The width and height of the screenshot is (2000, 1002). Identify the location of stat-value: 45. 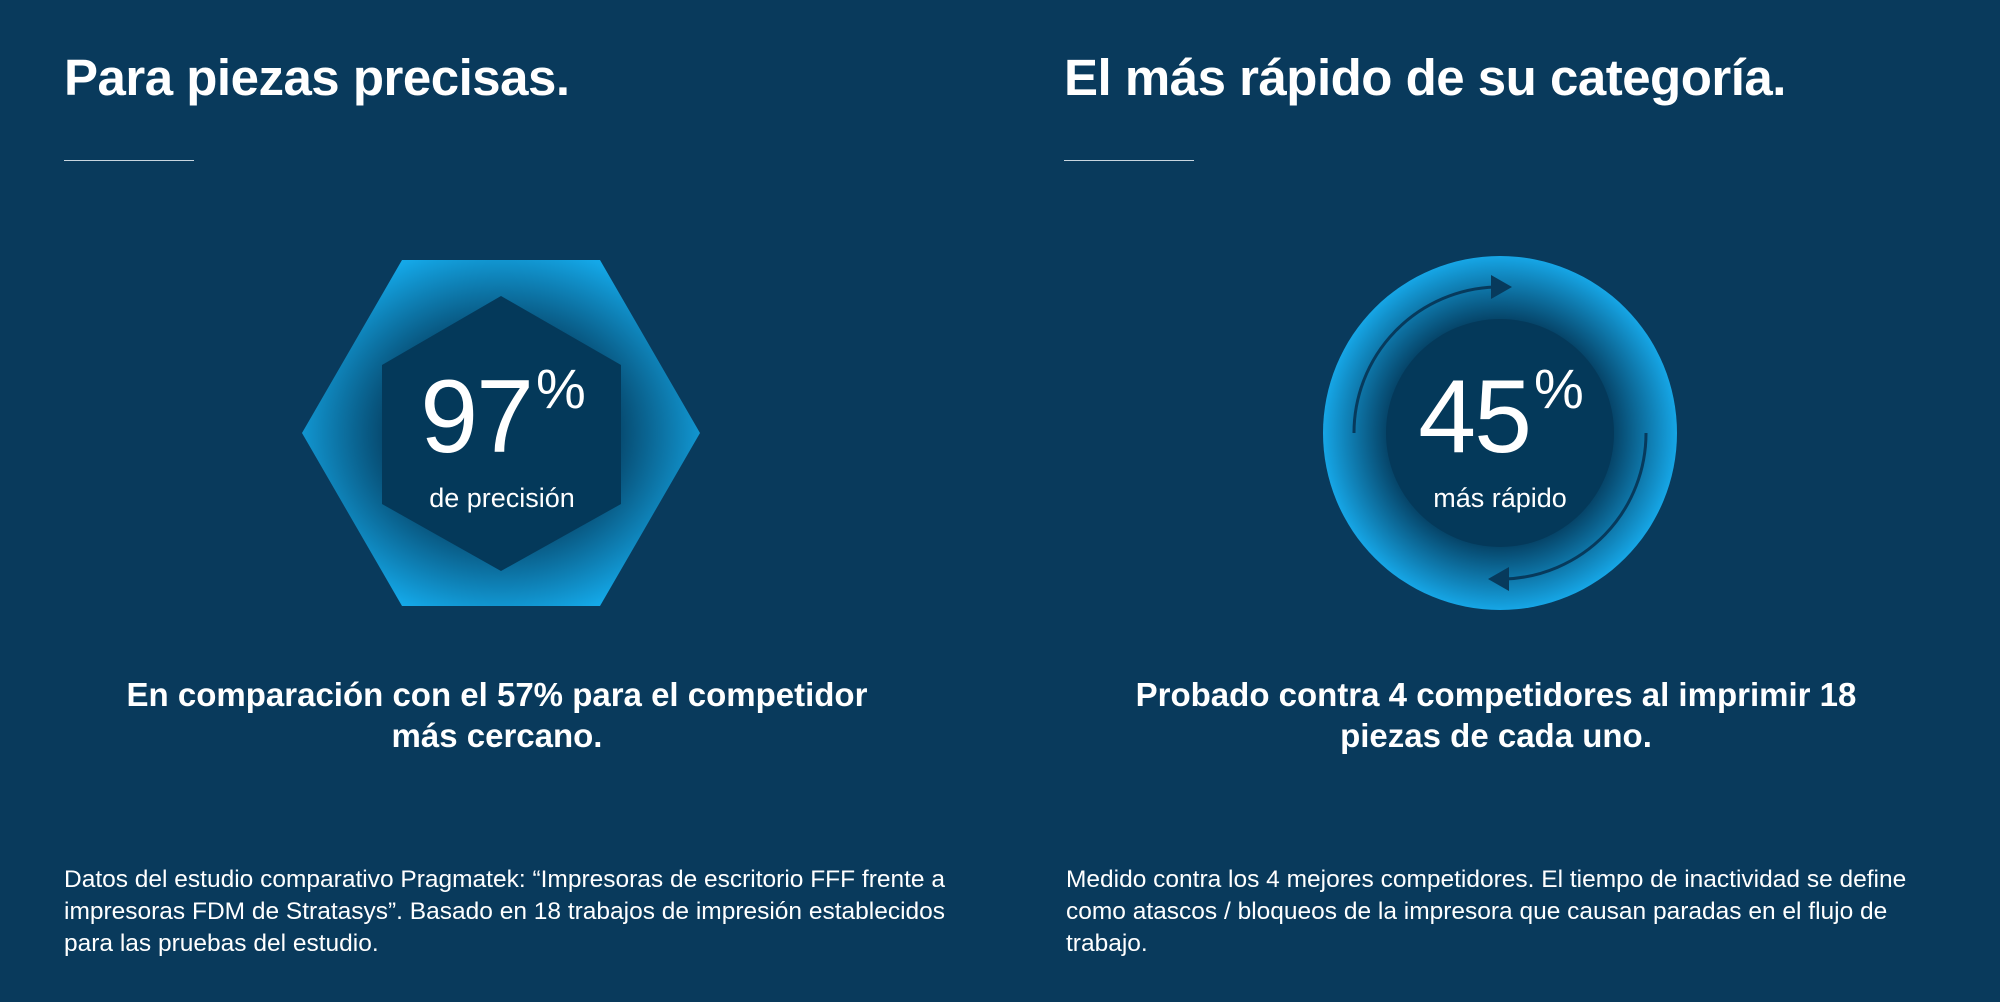
(1475, 417).